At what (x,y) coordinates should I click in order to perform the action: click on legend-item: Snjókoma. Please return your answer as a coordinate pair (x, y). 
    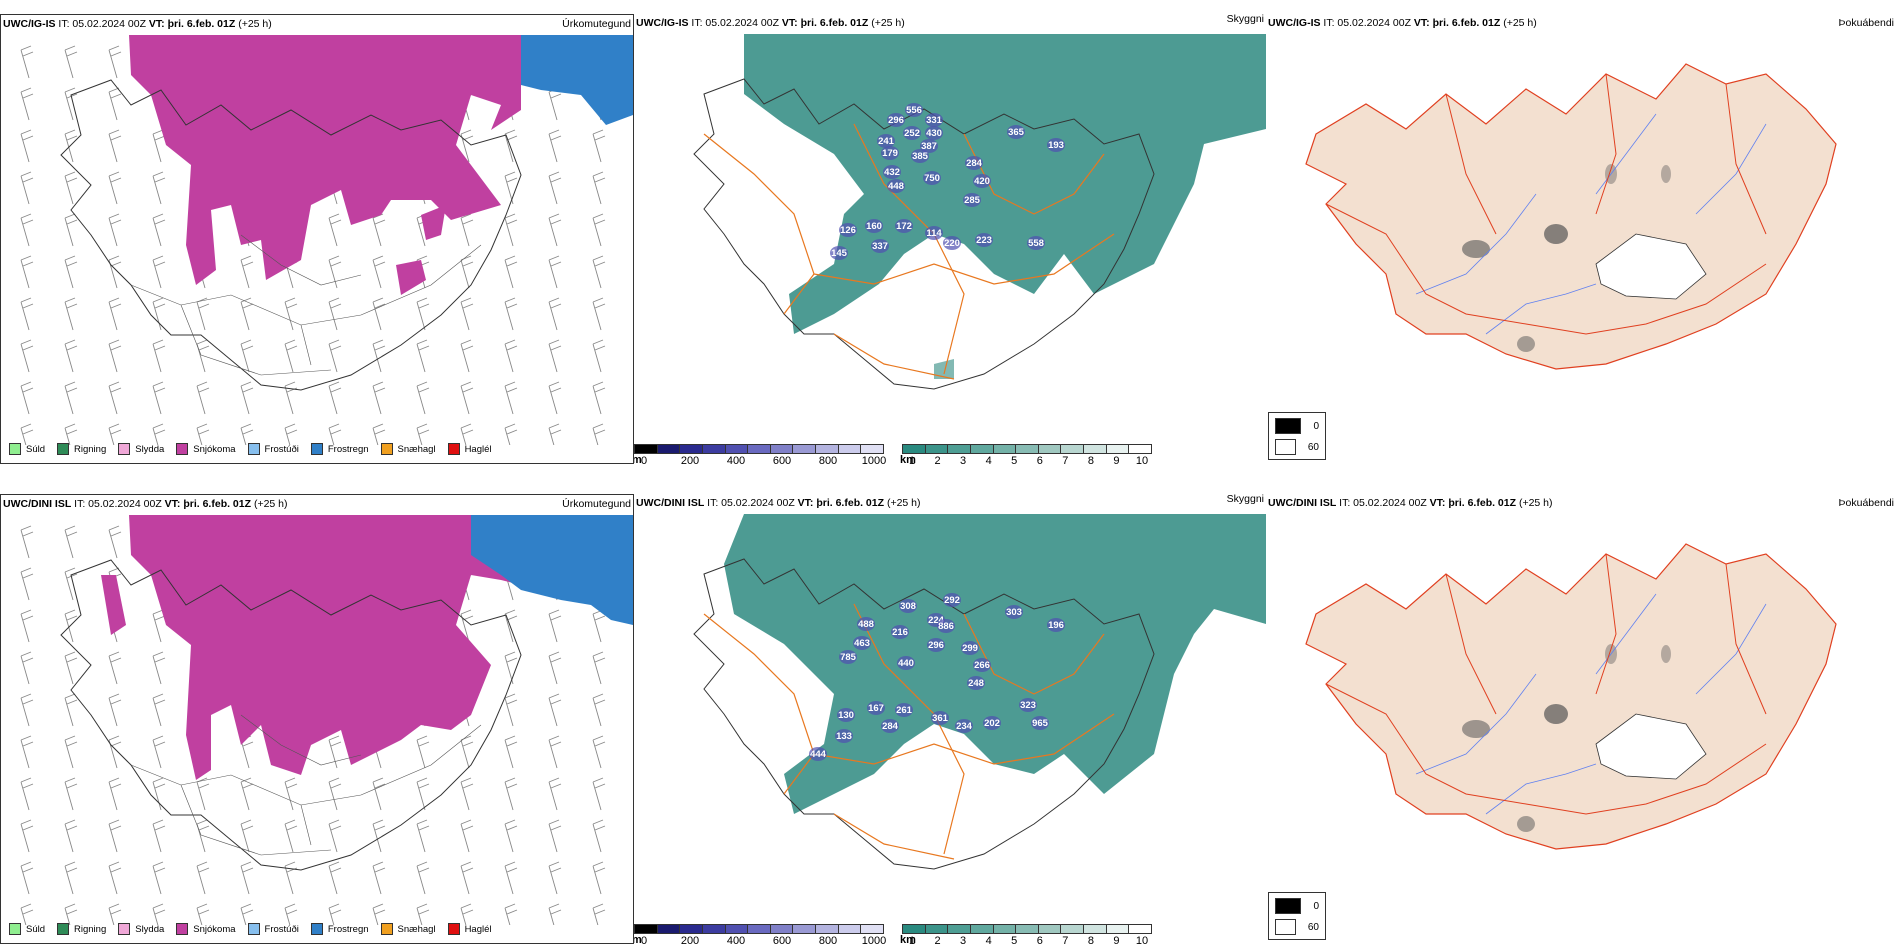
    Looking at the image, I should click on (206, 929).